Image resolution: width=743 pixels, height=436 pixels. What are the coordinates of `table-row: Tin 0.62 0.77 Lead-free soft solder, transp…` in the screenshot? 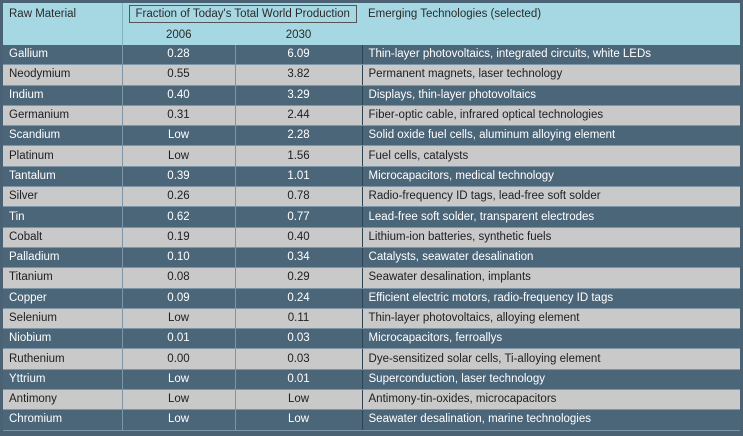 It's located at (372, 217).